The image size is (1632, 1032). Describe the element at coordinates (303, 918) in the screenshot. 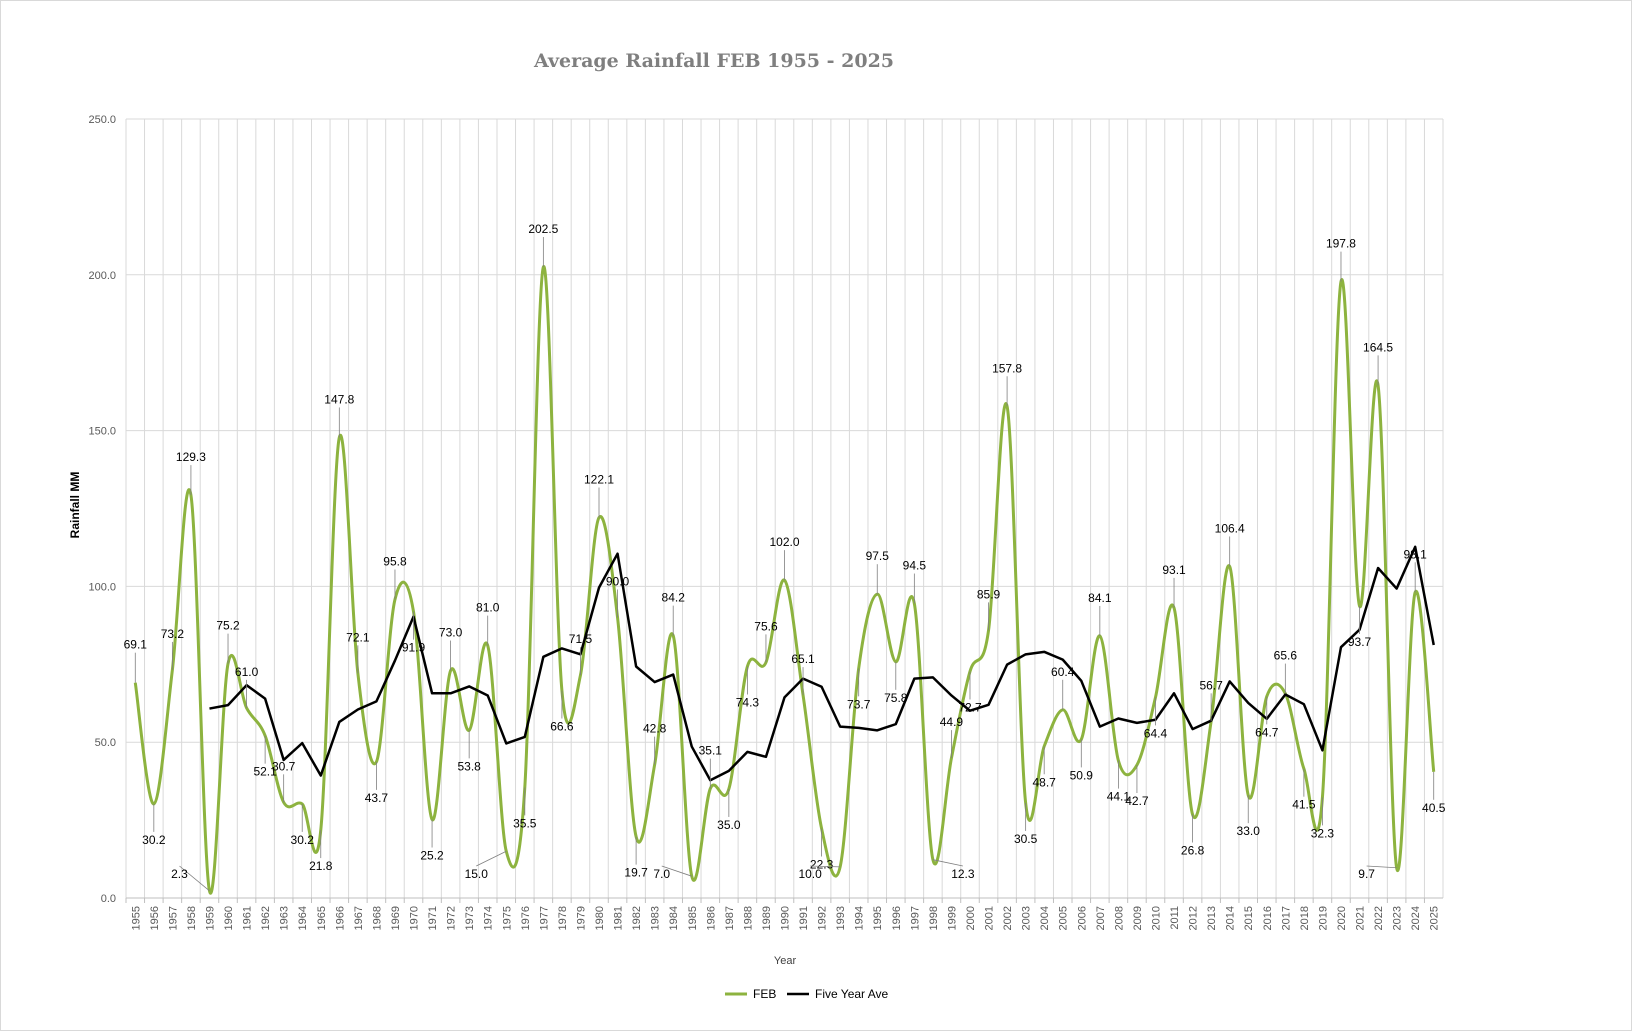

I see `x-tick-label: 1964` at that location.